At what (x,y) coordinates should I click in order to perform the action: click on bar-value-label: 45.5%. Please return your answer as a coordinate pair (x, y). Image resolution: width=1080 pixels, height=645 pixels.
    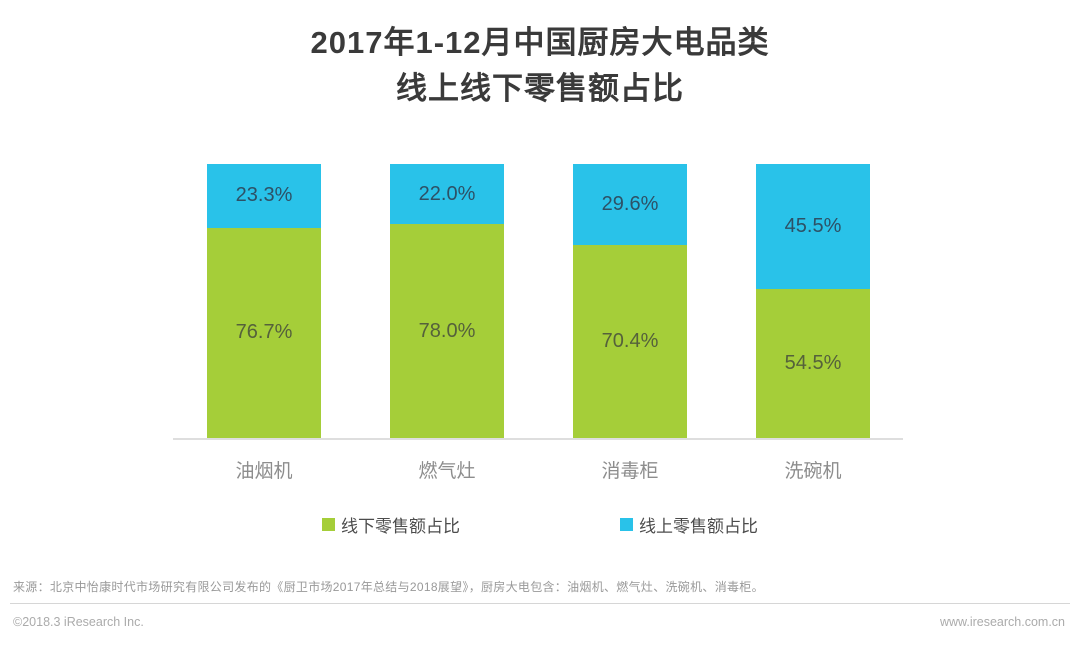
    Looking at the image, I should click on (813, 225).